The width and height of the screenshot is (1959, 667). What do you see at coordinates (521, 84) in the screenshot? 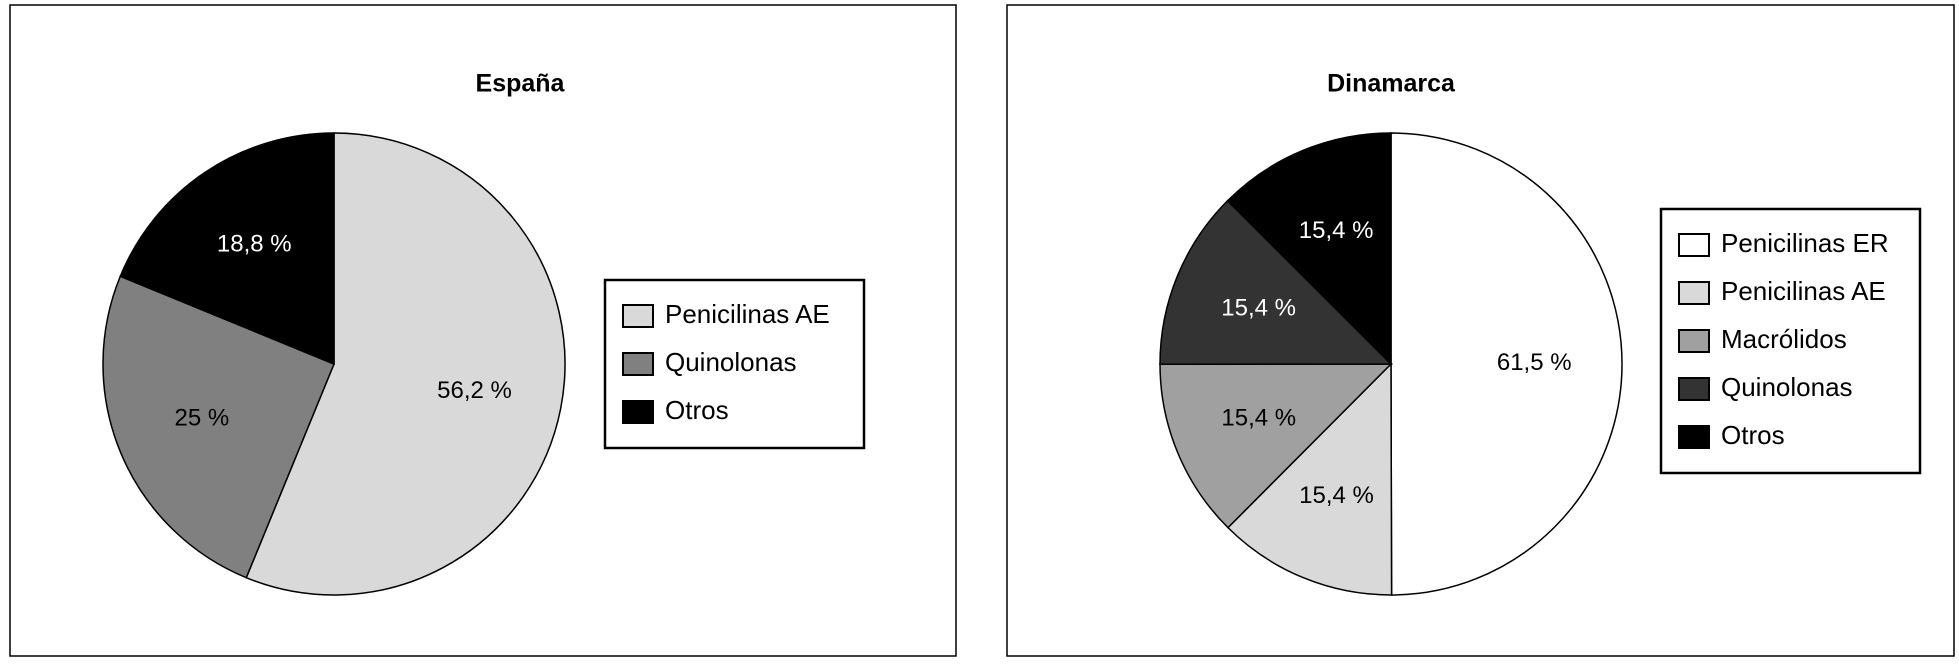
I see `chart-title: España` at bounding box center [521, 84].